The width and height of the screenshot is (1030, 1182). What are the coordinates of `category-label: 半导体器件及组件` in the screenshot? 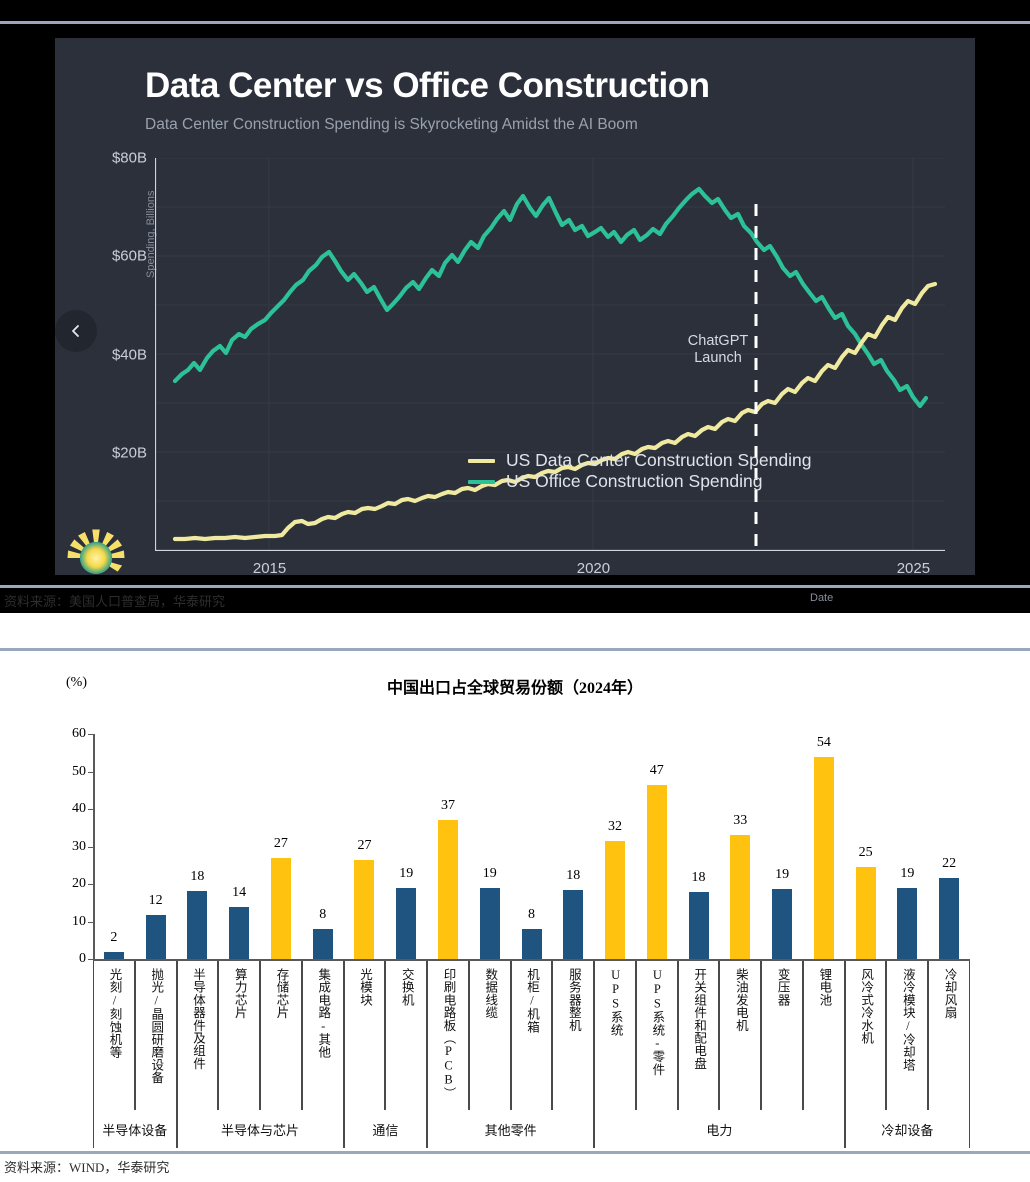 It's located at (197, 1019).